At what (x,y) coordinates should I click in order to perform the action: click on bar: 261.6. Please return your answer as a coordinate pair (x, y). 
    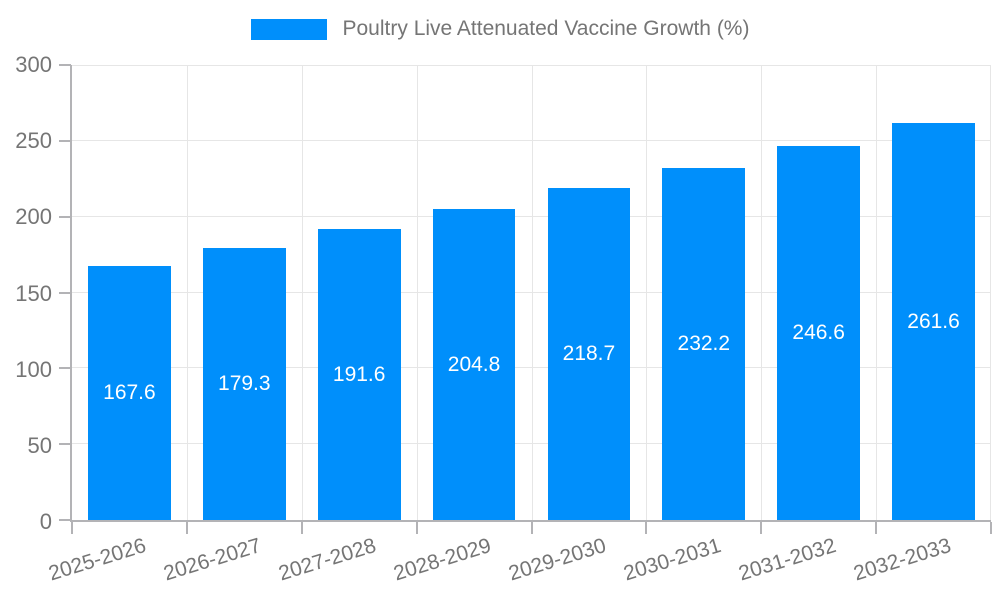
    Looking at the image, I should click on (933, 321).